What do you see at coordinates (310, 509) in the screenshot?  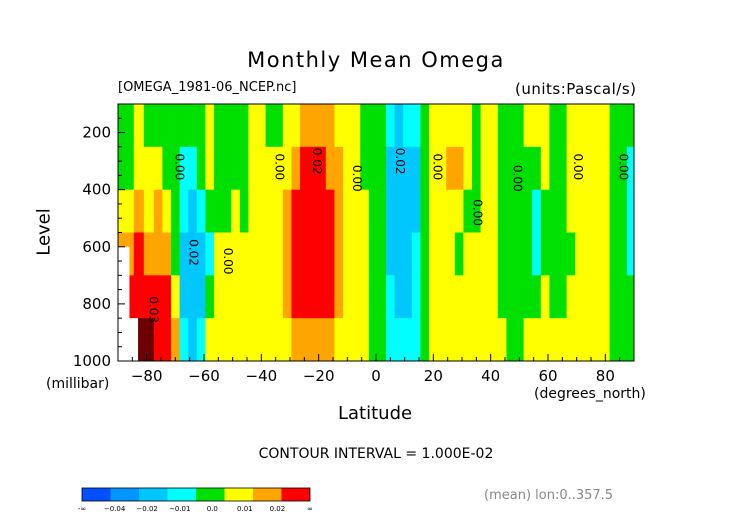 I see `colorbar-label: ∞` at bounding box center [310, 509].